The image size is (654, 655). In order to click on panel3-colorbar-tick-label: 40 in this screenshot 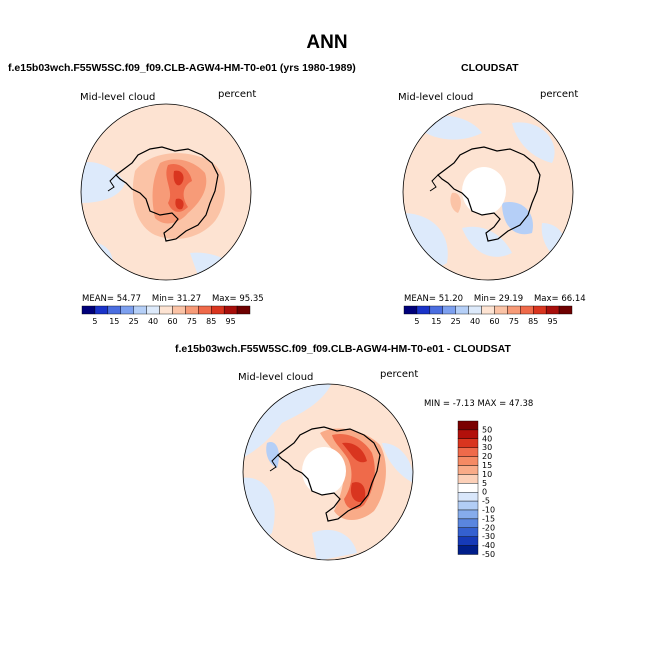, I will do `click(487, 438)`.